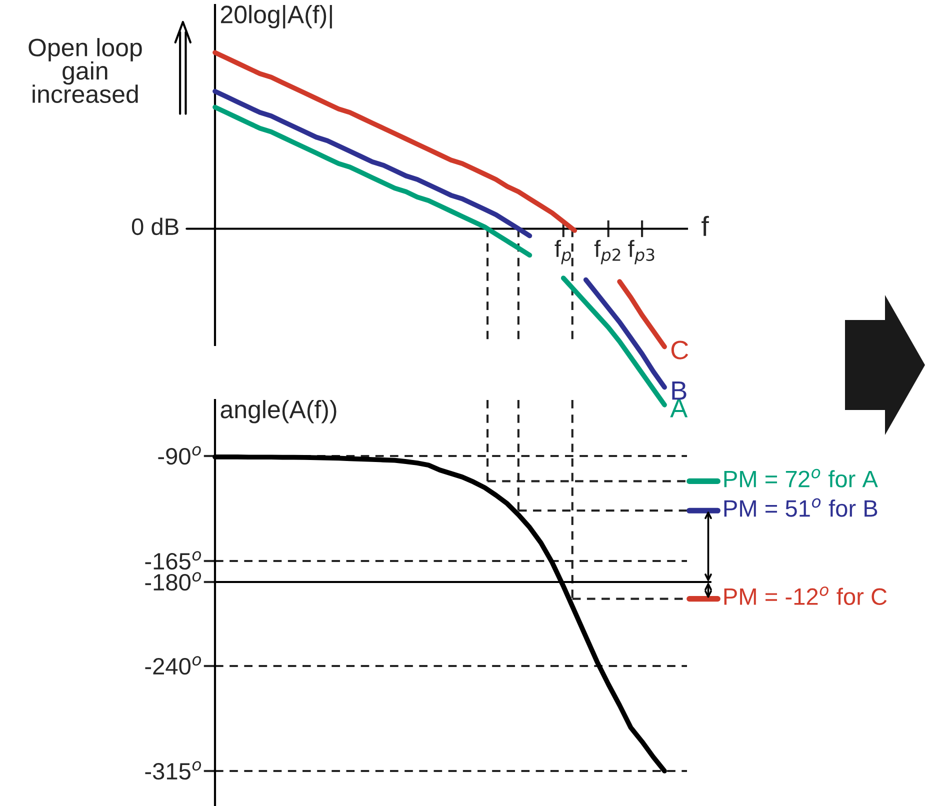 The image size is (932, 806). What do you see at coordinates (155, 227) in the screenshot?
I see `text: 0 dB` at bounding box center [155, 227].